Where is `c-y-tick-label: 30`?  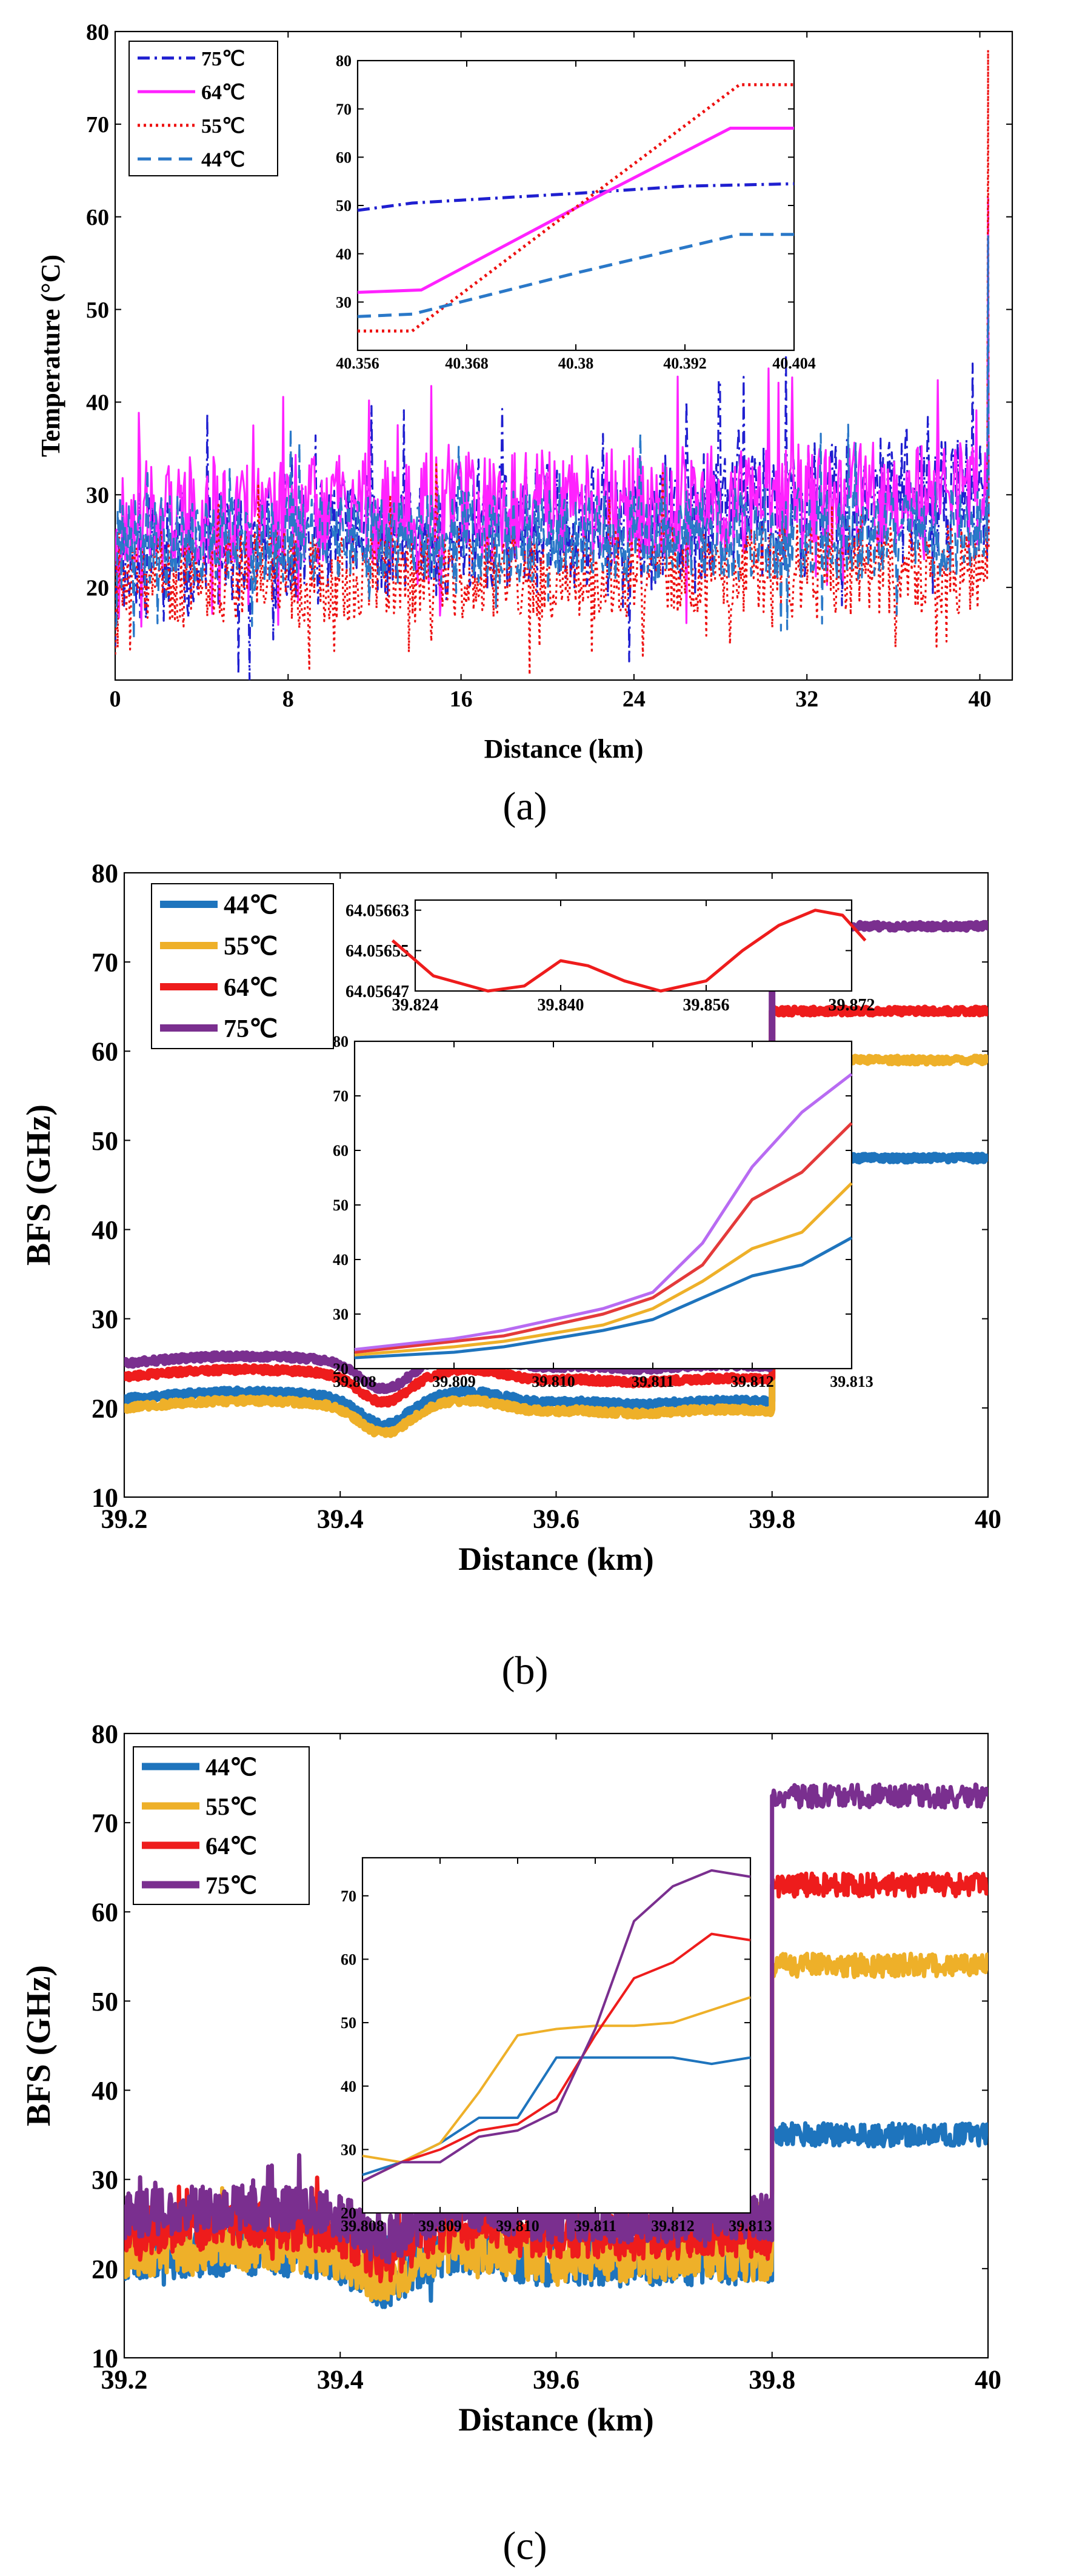
c-y-tick-label: 30 is located at coordinates (105, 2180).